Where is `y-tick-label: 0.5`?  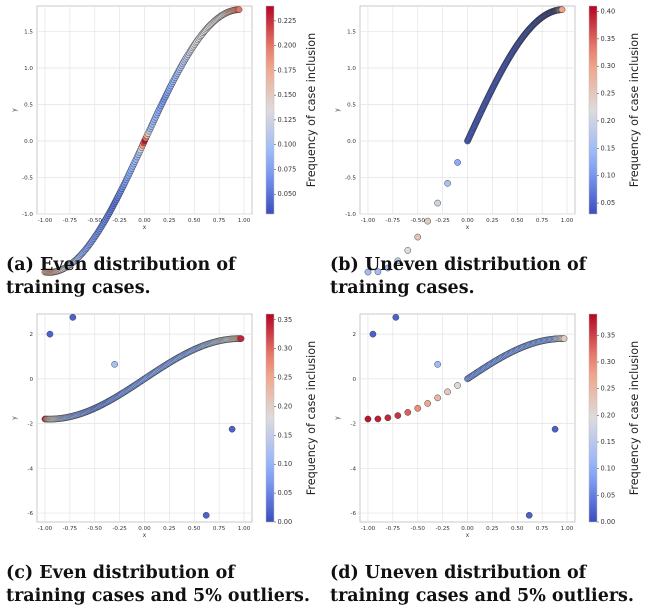
y-tick-label: 0.5 is located at coordinates (28, 106).